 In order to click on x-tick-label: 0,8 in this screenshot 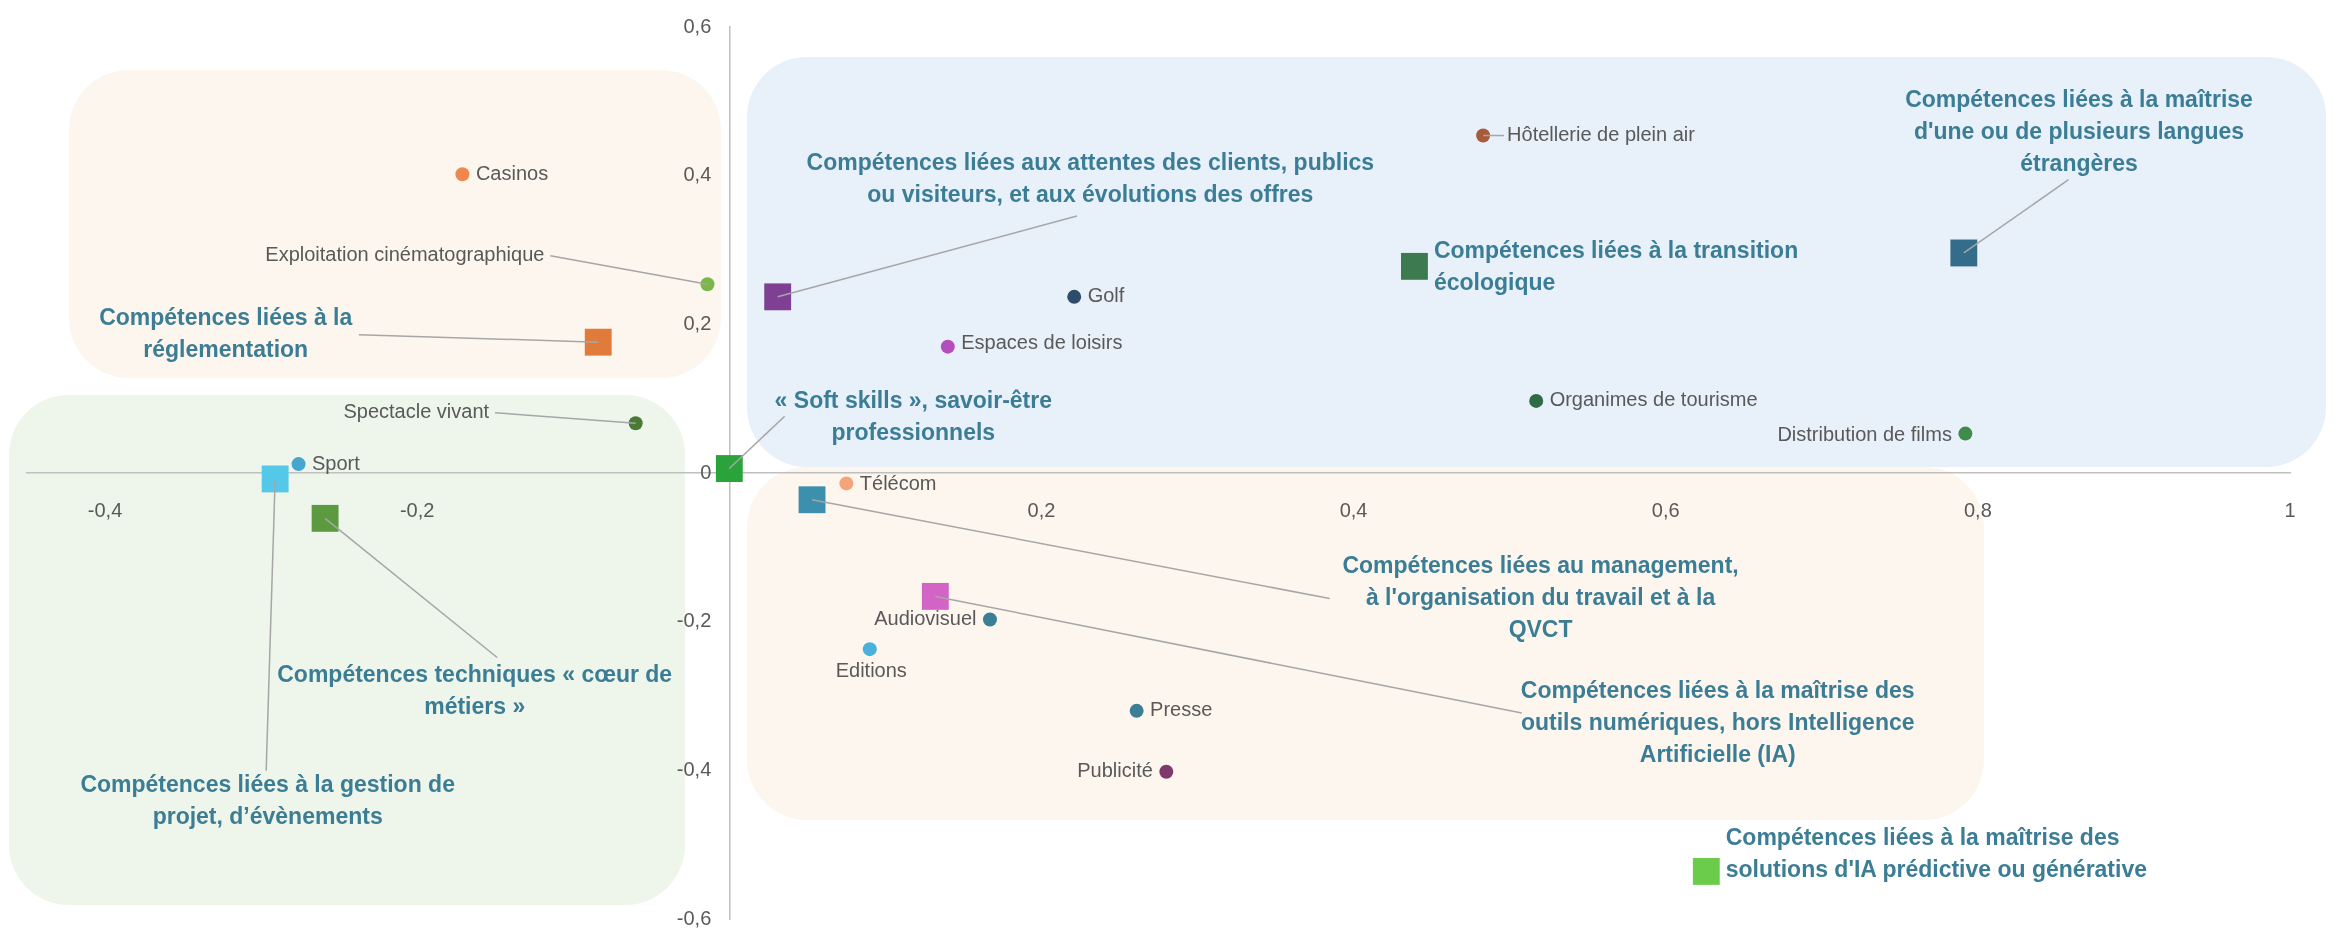, I will do `click(1977, 509)`.